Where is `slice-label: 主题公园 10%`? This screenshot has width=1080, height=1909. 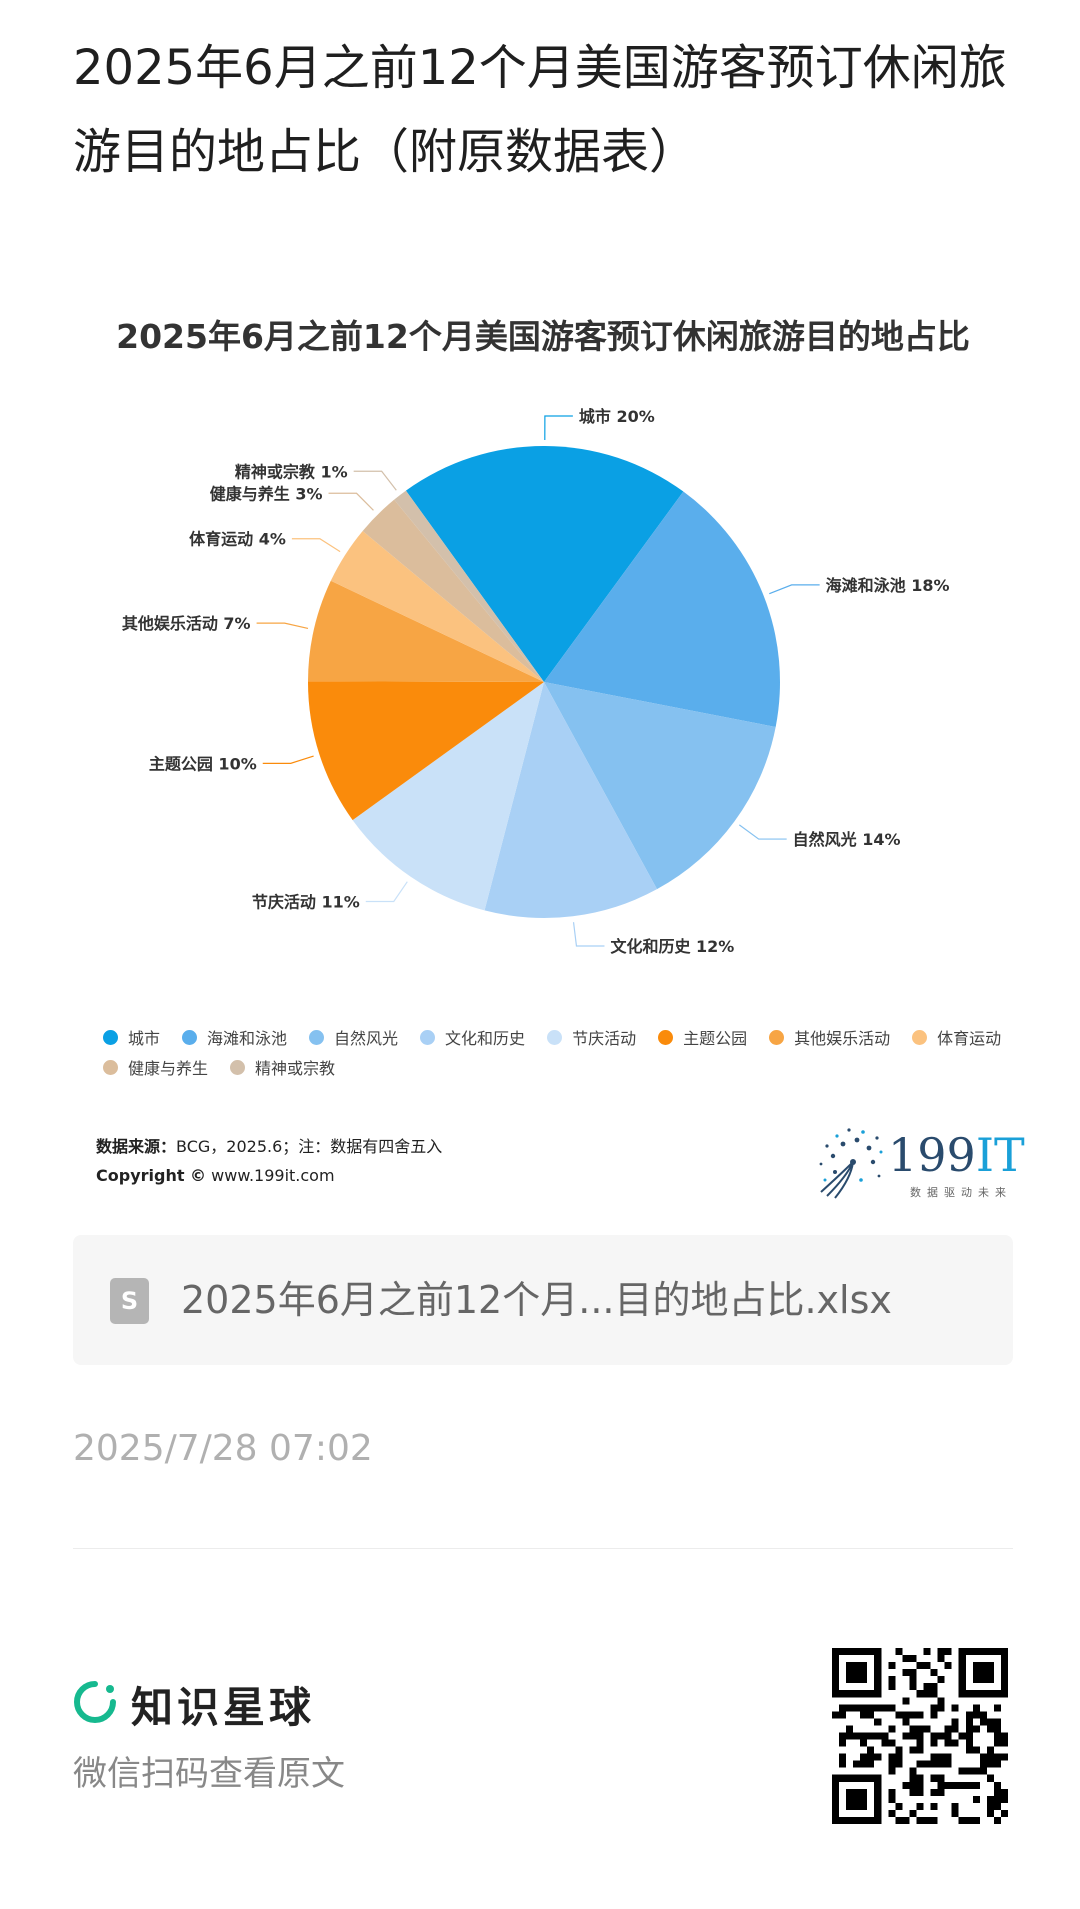 slice-label: 主题公园 10% is located at coordinates (203, 763).